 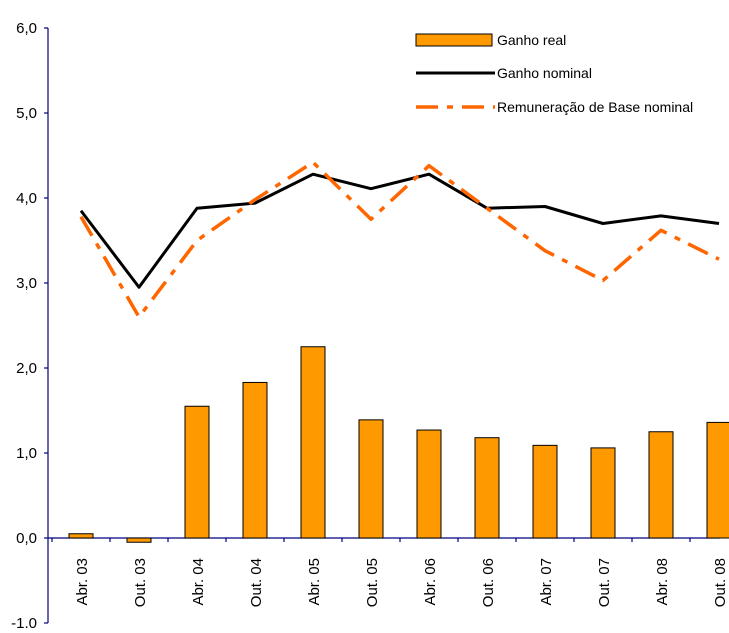 I want to click on x-tick-label: Abr. 08, so click(x=662, y=582).